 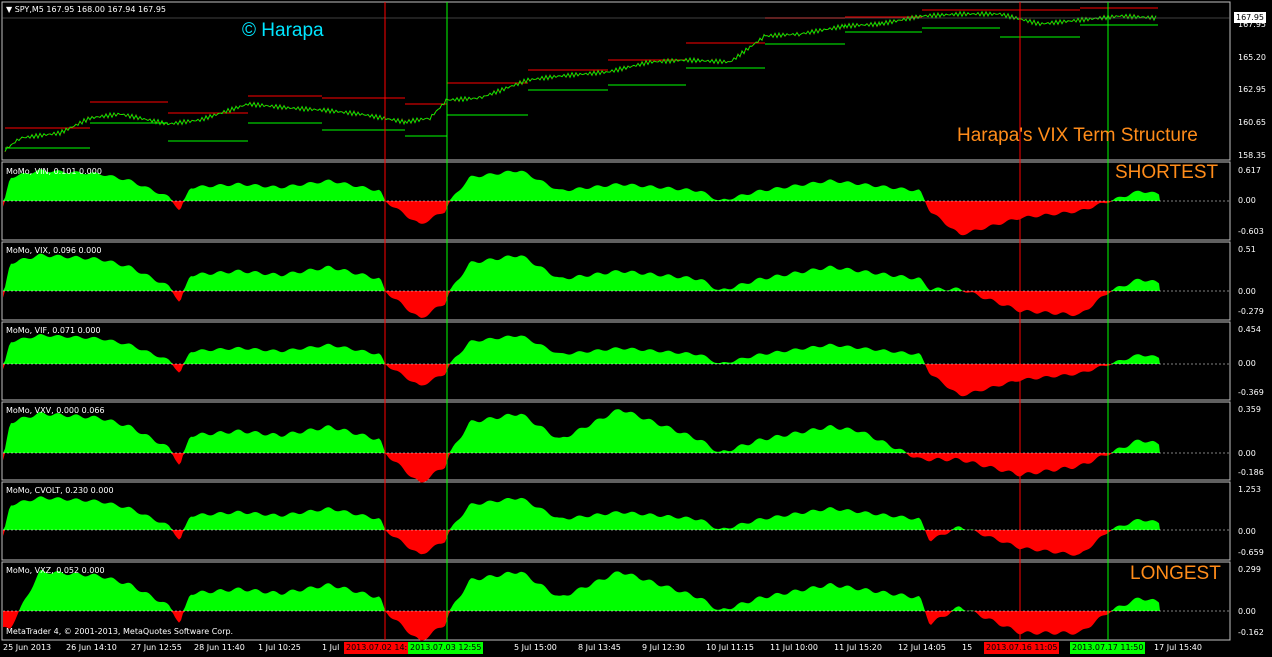 I want to click on indicator-header-vif: MoMo, VIF, 0.071 0.000, so click(x=53, y=330).